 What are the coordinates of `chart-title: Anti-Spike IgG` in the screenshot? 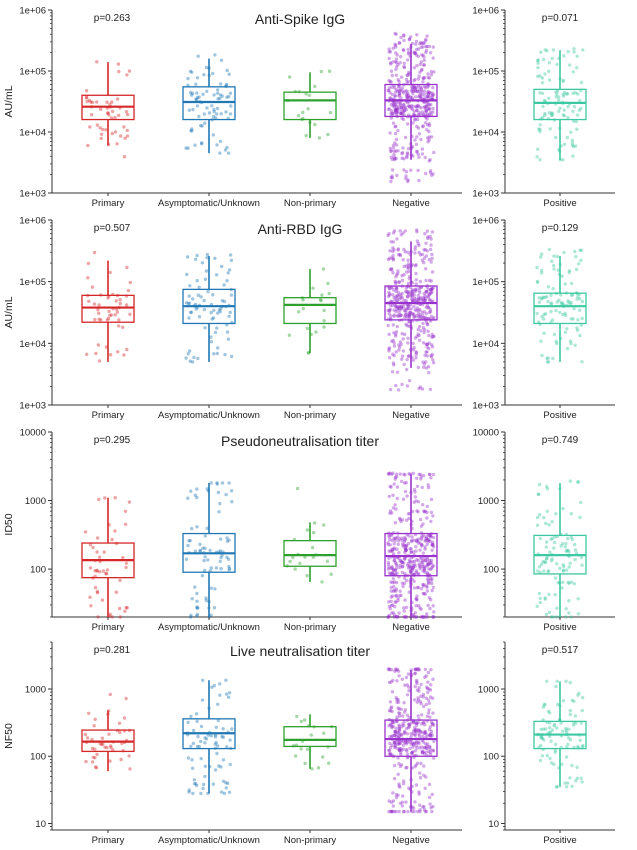 It's located at (300, 19).